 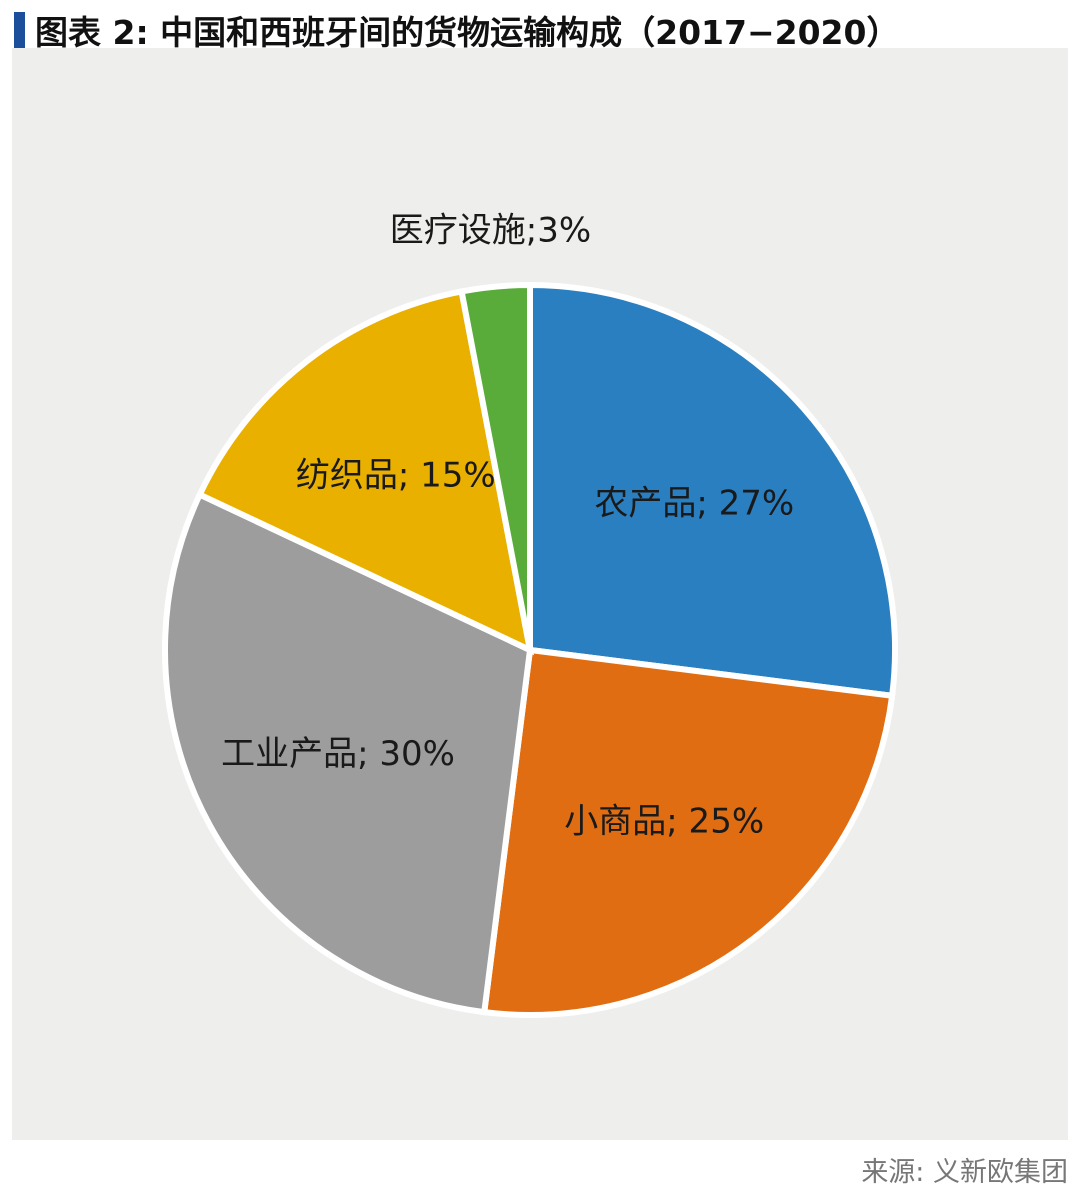 What do you see at coordinates (490, 231) in the screenshot?
I see `slice-label: 医疗设施;3%` at bounding box center [490, 231].